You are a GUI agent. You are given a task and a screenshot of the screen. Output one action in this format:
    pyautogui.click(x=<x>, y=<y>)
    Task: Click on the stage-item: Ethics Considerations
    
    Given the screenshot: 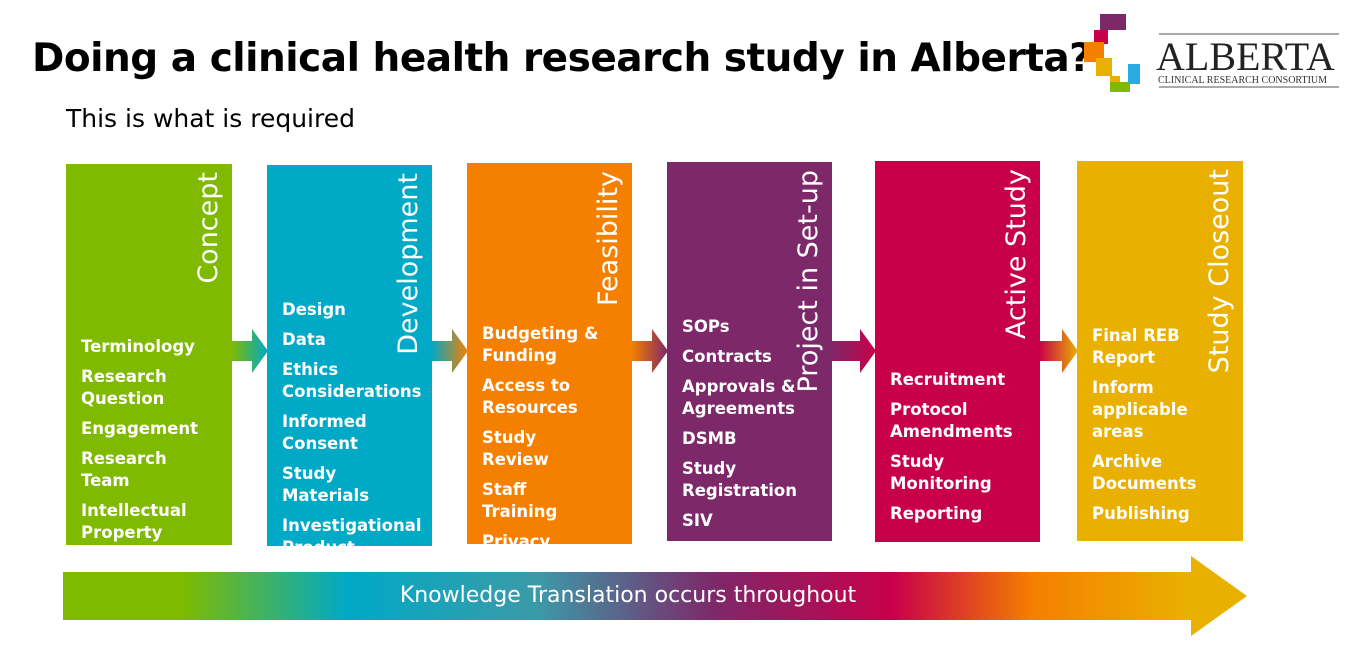 What is the action you would take?
    pyautogui.click(x=352, y=380)
    